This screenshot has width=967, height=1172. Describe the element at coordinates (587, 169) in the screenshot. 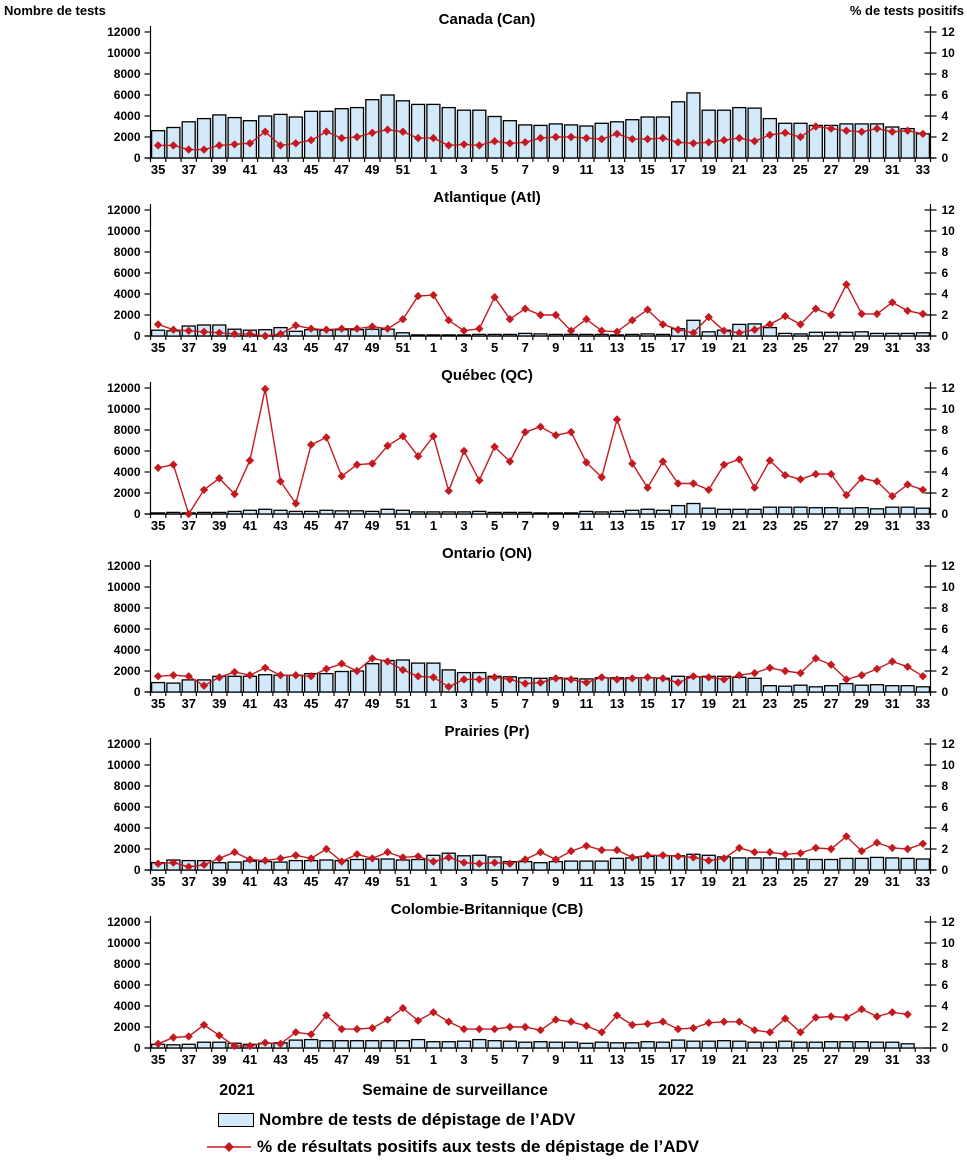

I see `x-tick-label: 11` at that location.